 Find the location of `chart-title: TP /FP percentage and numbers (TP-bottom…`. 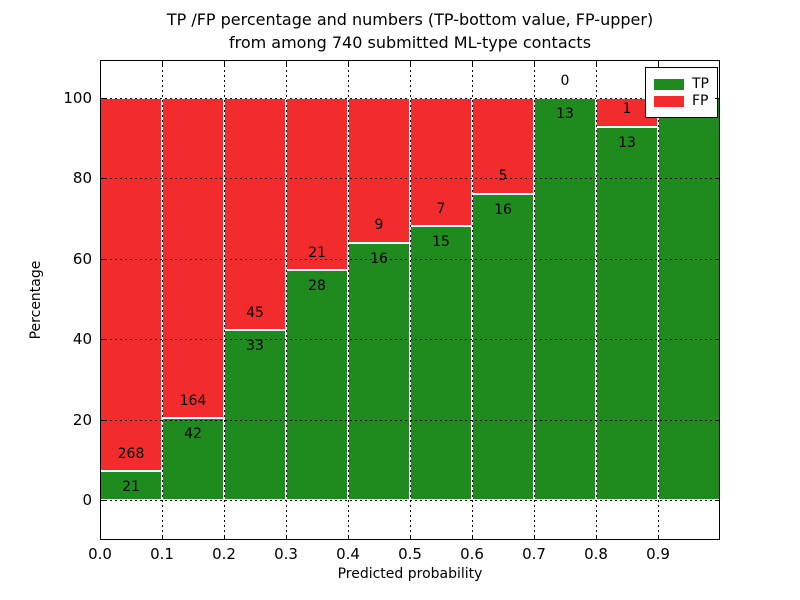

chart-title: TP /FP percentage and numbers (TP-bottom… is located at coordinates (410, 31).